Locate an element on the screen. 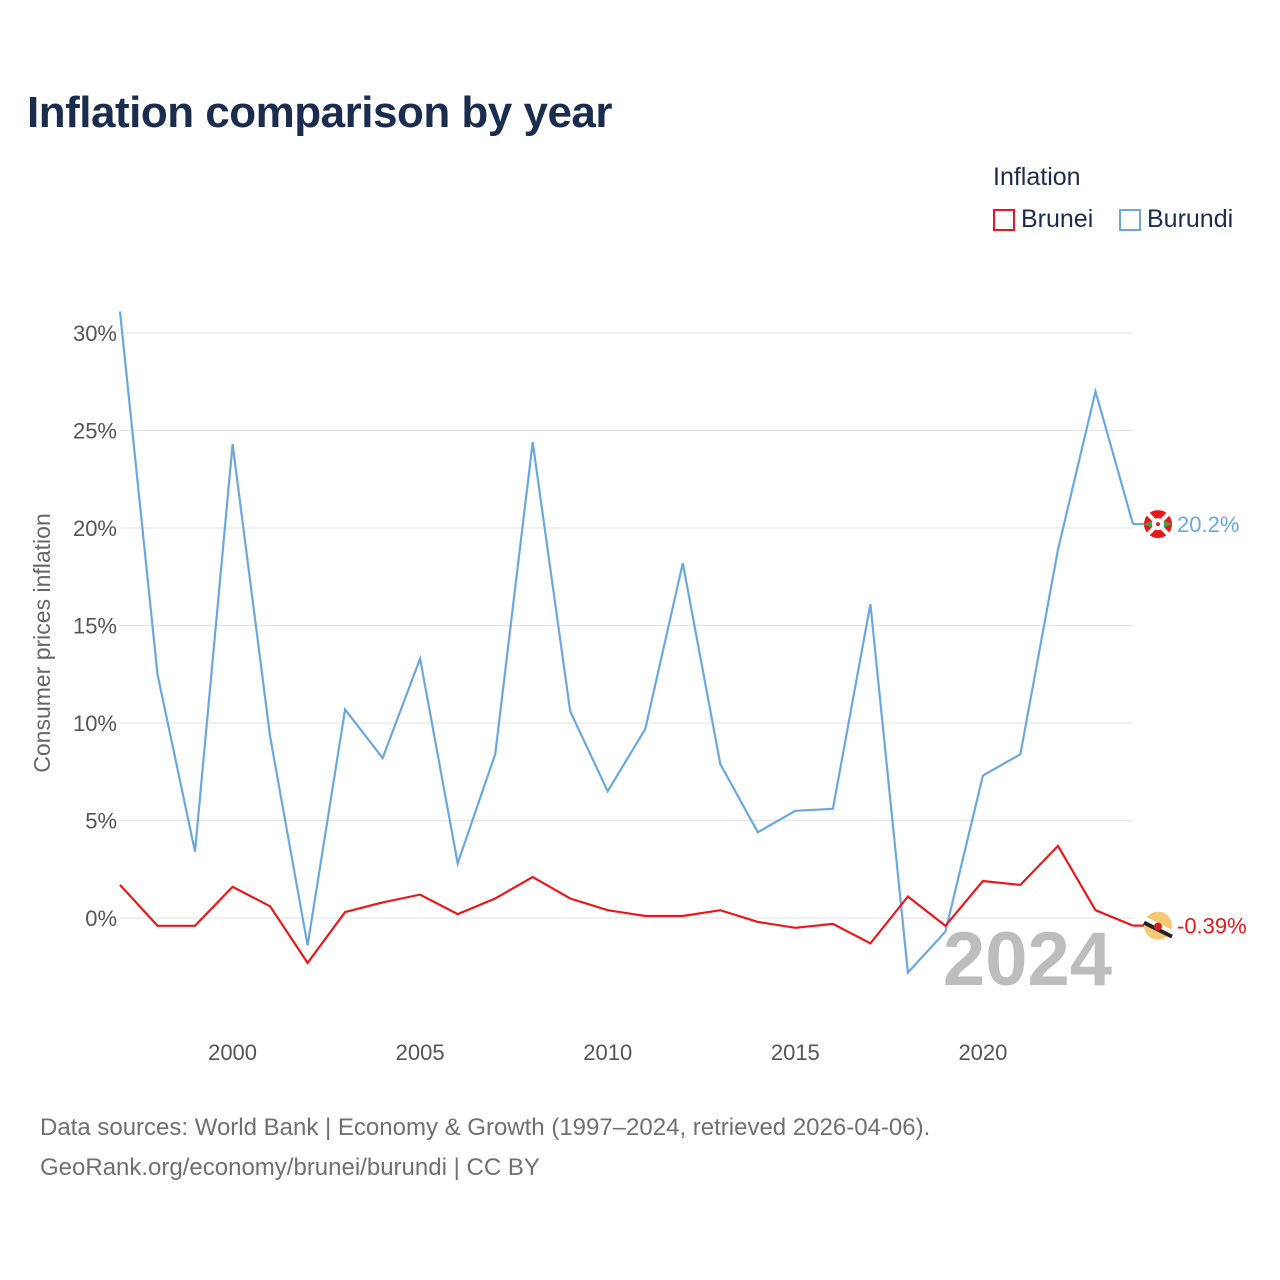  y-tick-label: 20% is located at coordinates (95, 528).